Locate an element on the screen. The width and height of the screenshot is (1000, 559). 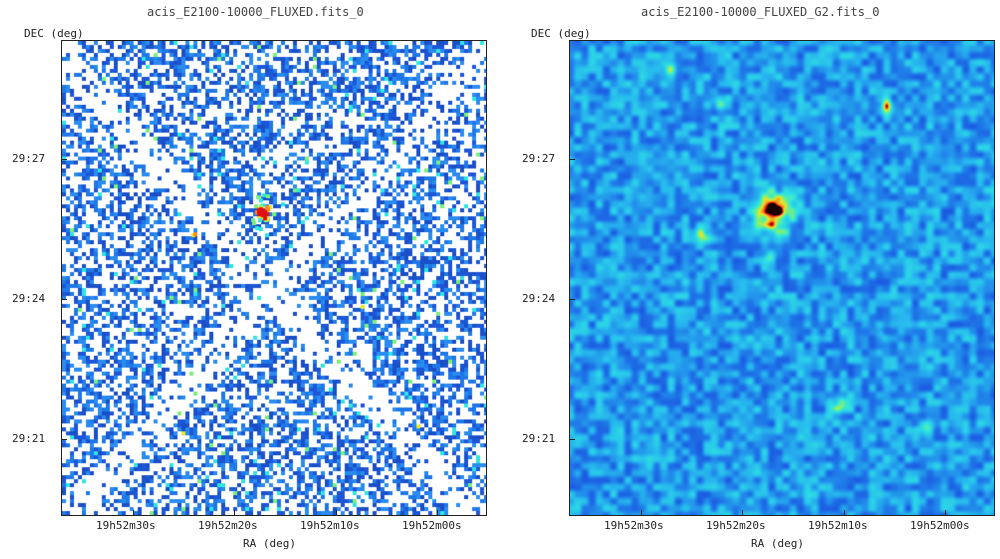
right-ytick-29-27: 29:27 is located at coordinates (539, 158).